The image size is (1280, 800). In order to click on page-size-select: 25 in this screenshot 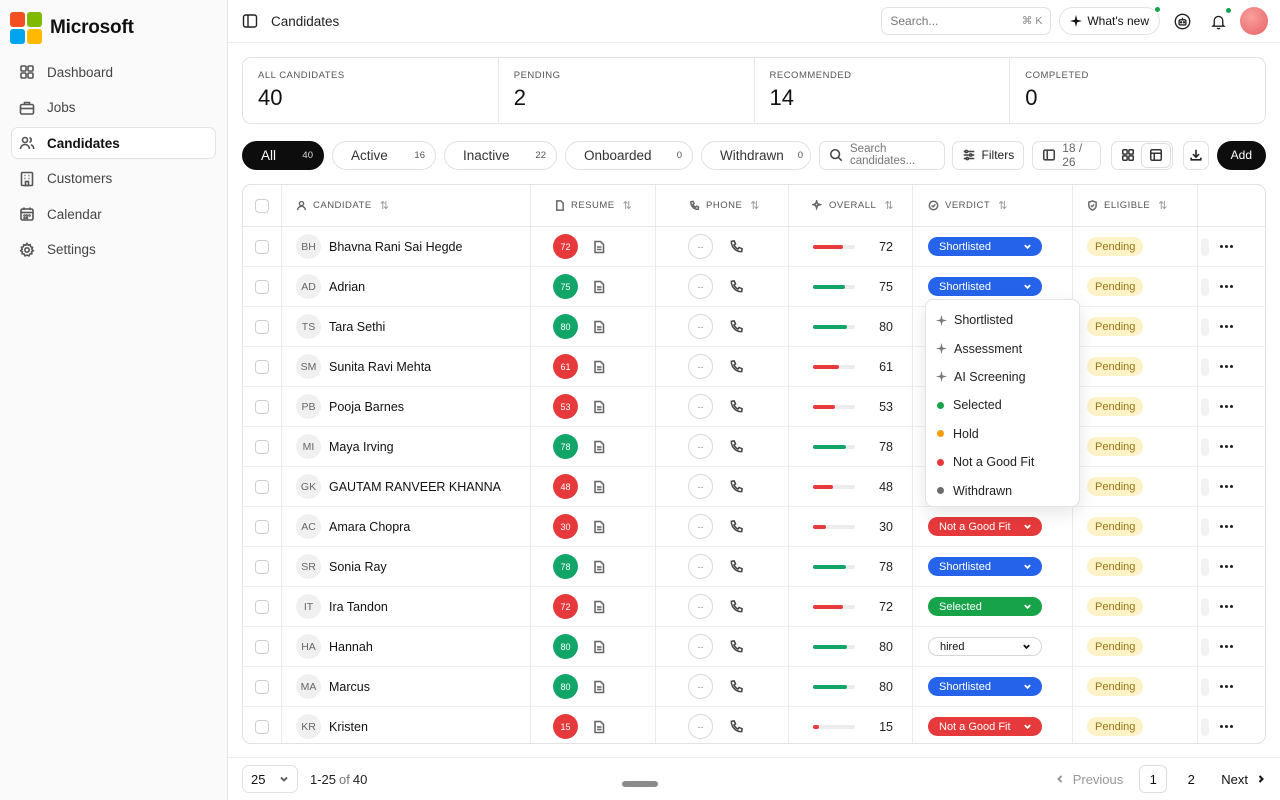, I will do `click(270, 779)`.